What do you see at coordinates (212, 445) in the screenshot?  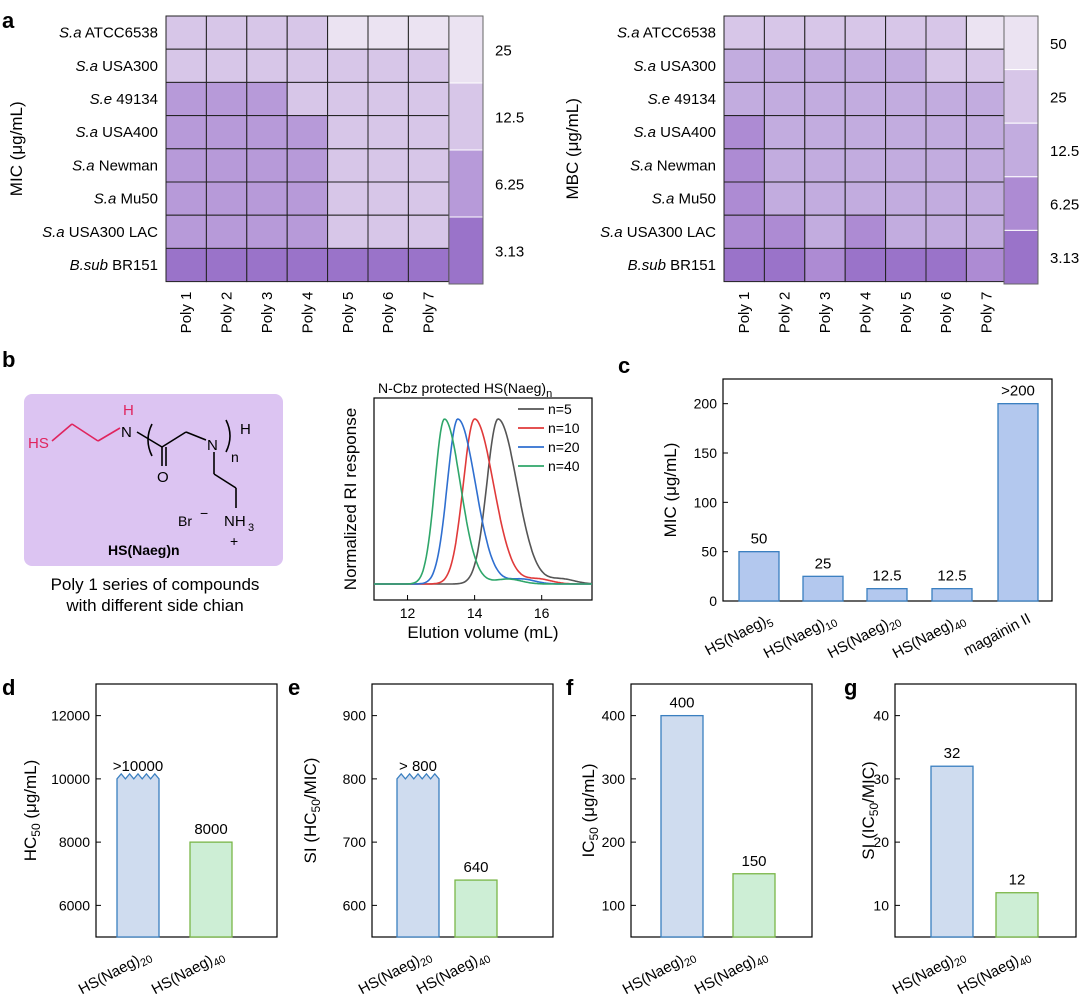 I see `atom-n-backbone: N` at bounding box center [212, 445].